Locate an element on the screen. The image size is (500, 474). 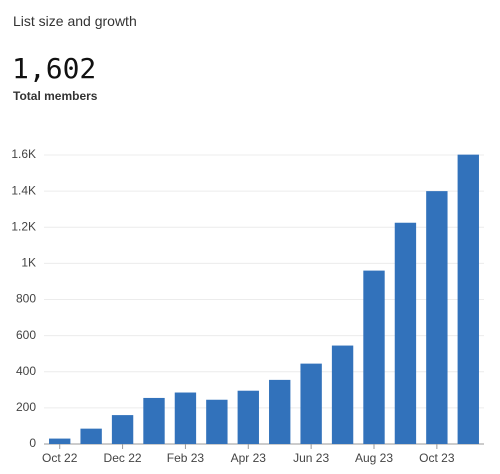
x-tick-label: Aug 23 is located at coordinates (374, 458).